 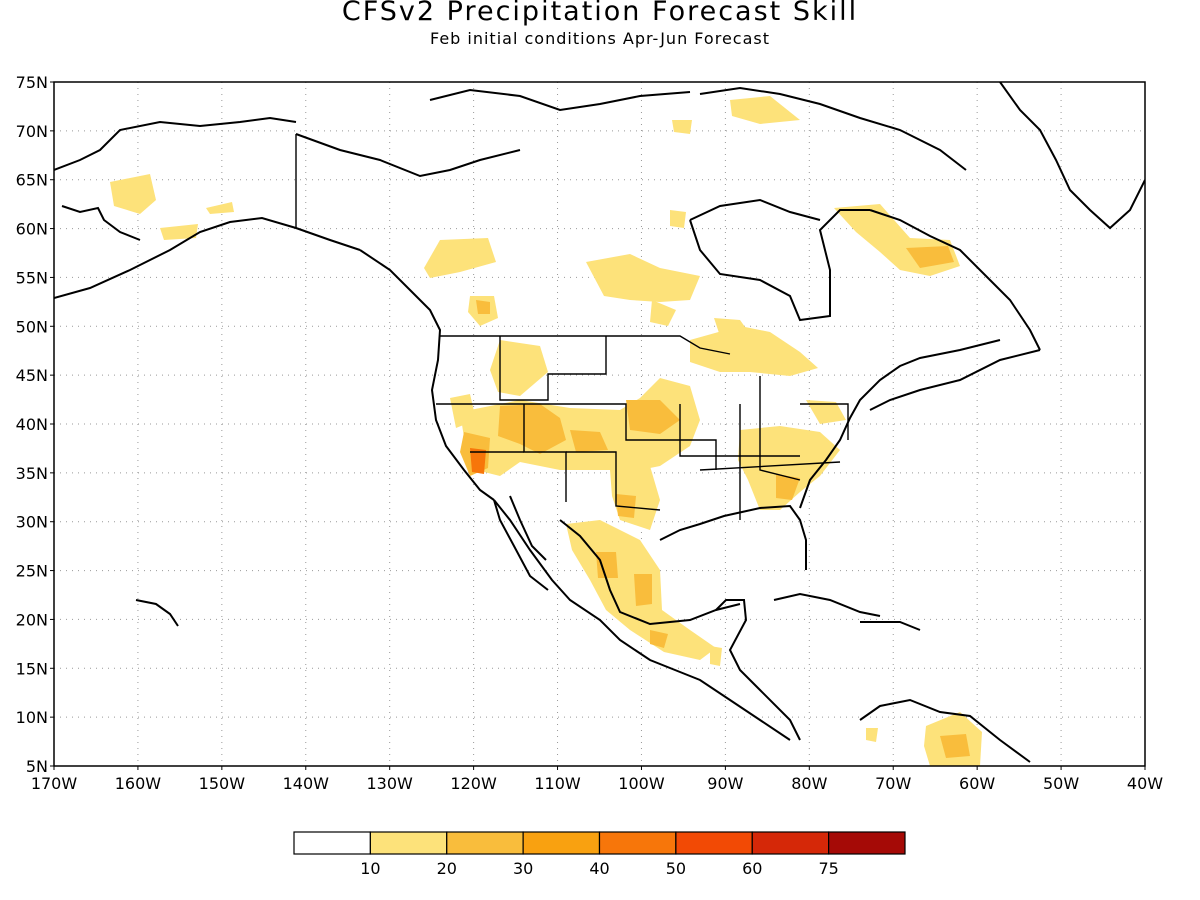 I want to click on colorbar-label: 20, so click(x=447, y=868).